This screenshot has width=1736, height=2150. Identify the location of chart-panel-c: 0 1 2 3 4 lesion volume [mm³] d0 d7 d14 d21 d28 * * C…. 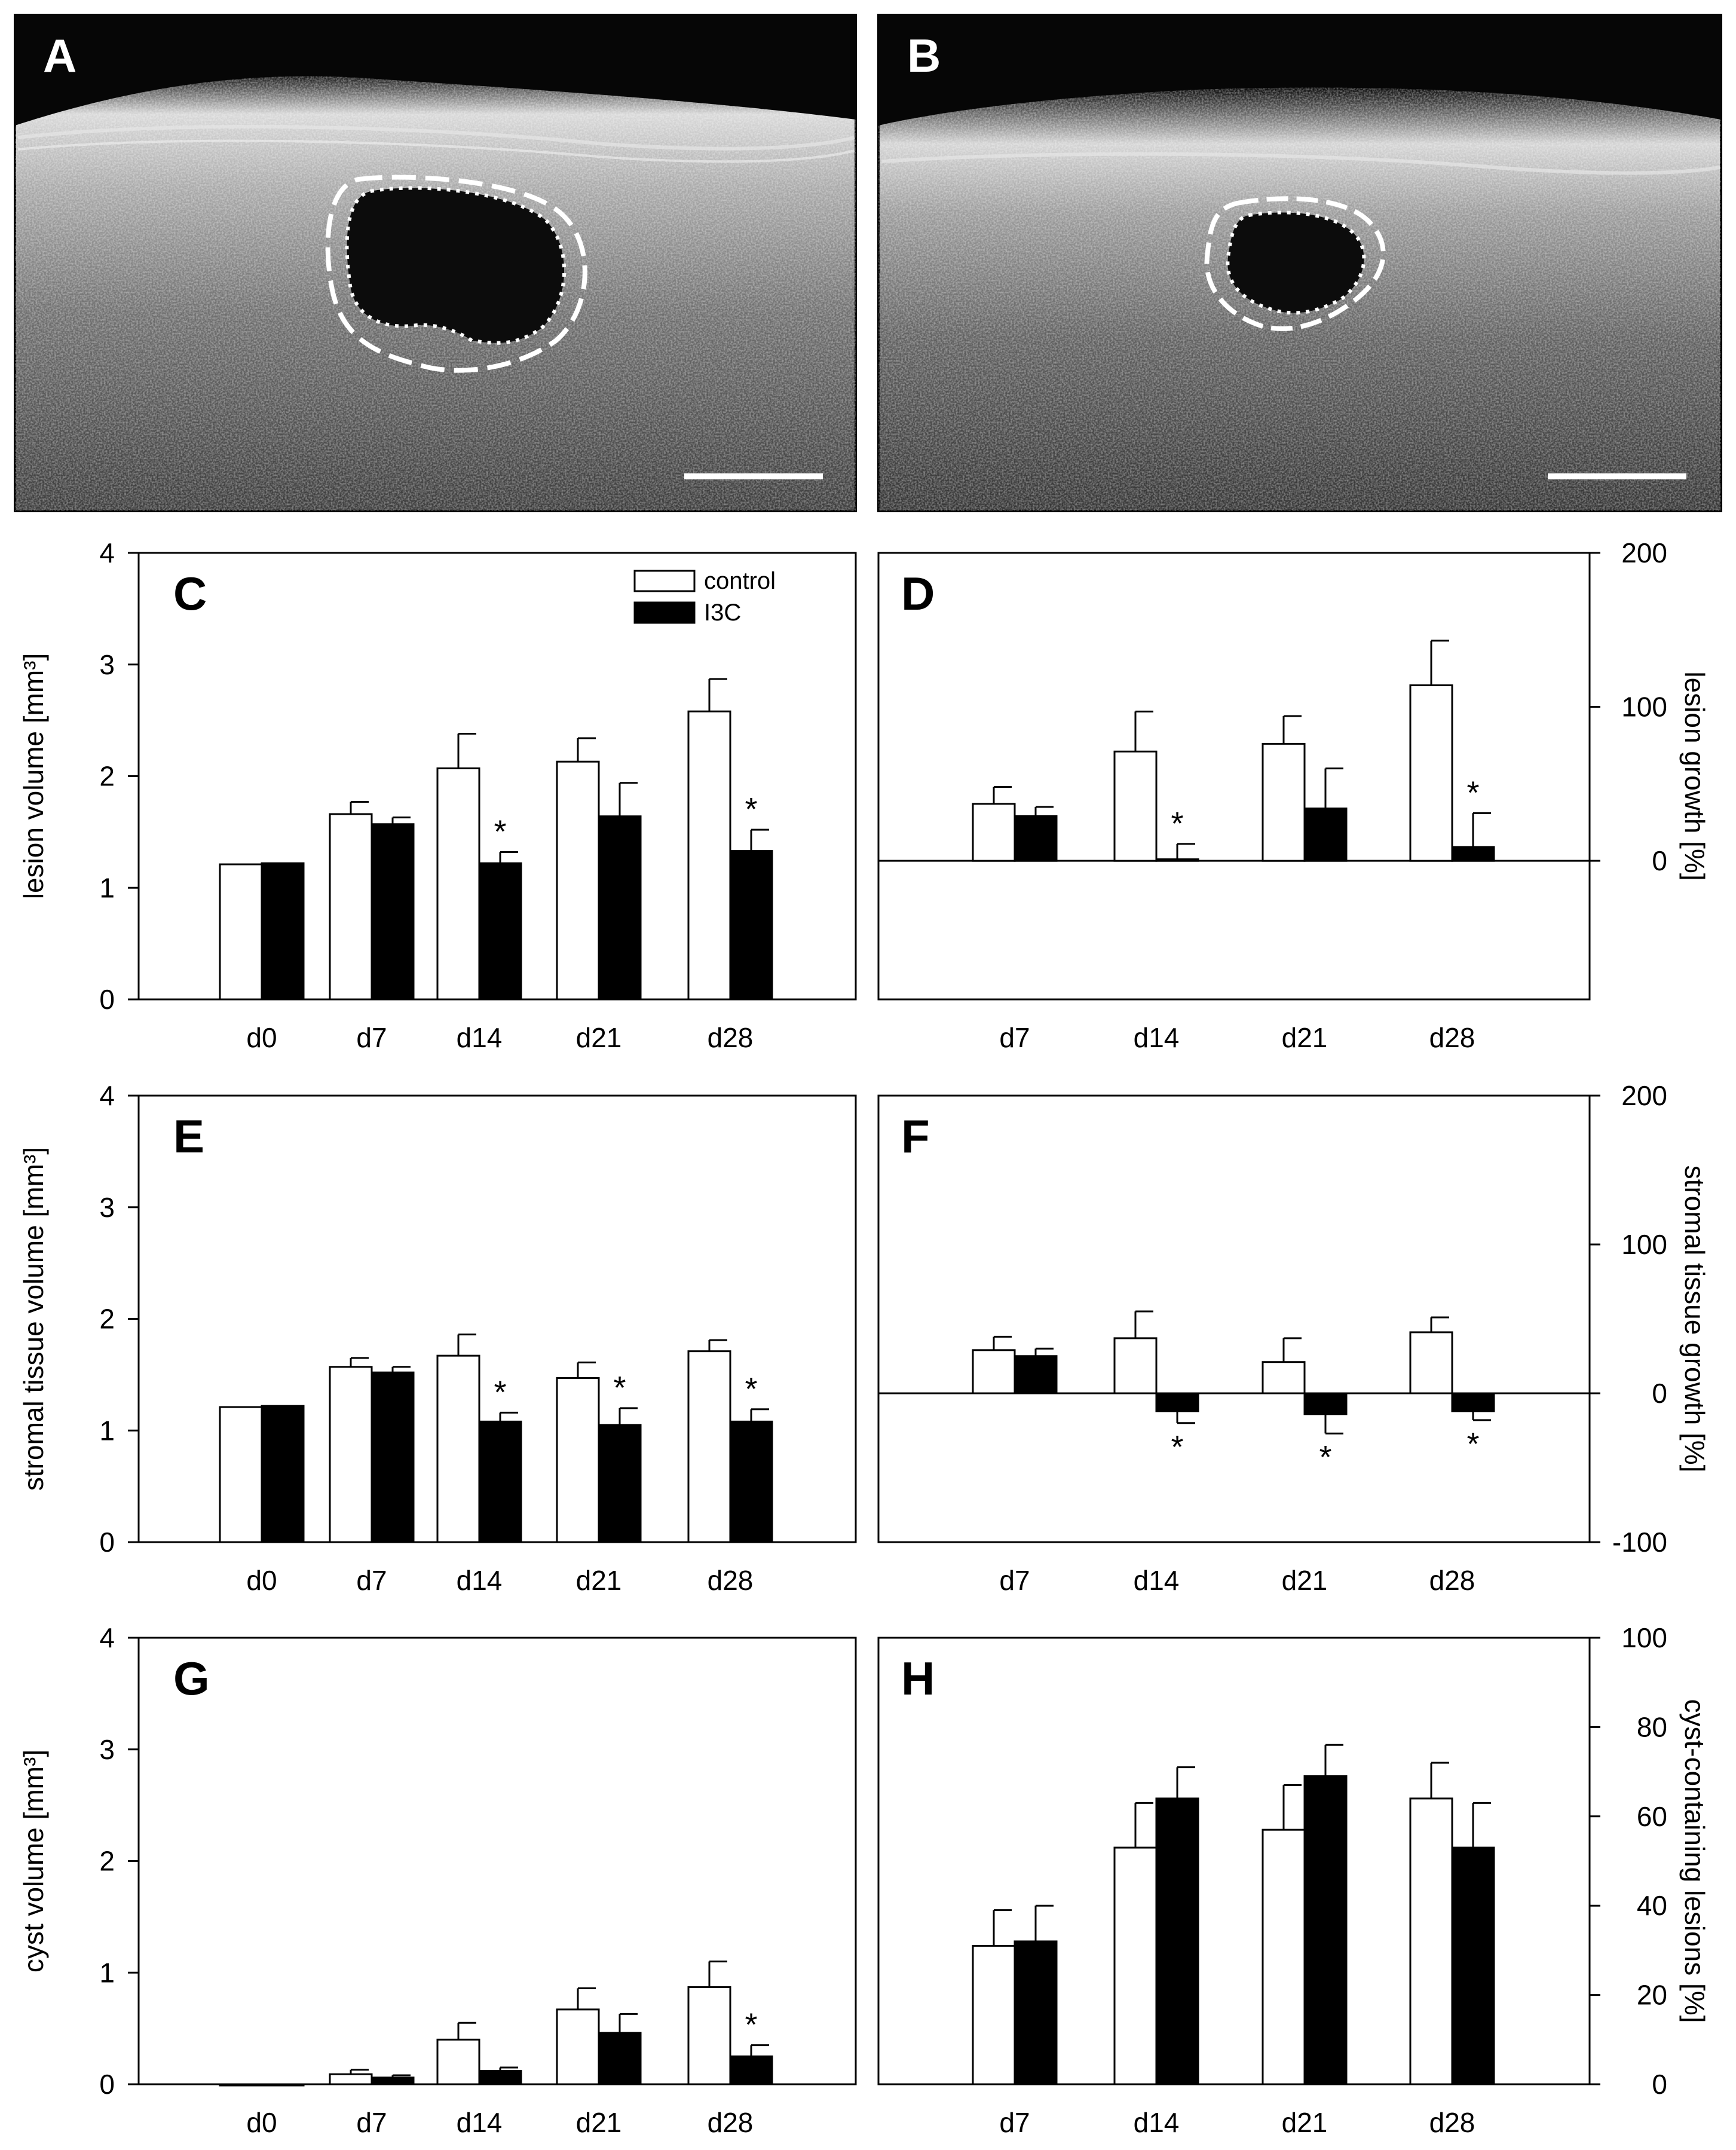
(437, 795).